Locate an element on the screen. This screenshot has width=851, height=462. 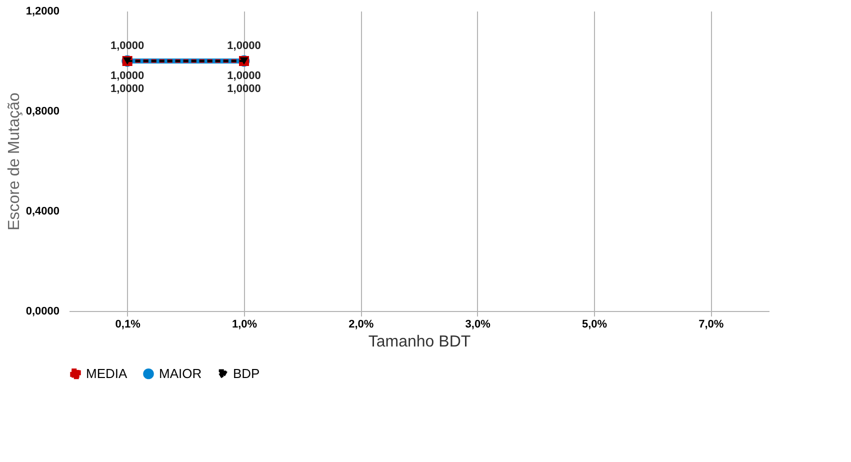
legend-label: BDP is located at coordinates (246, 374).